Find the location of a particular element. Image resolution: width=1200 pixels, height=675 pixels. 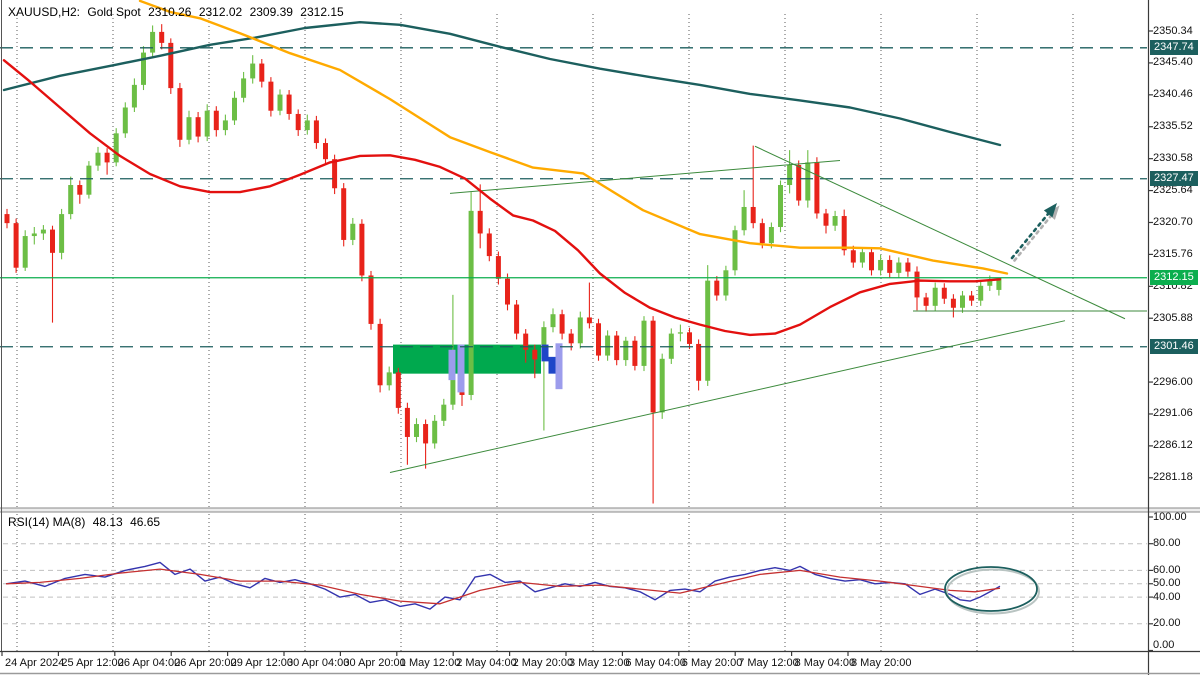

zone-rectangle is located at coordinates (467, 359).